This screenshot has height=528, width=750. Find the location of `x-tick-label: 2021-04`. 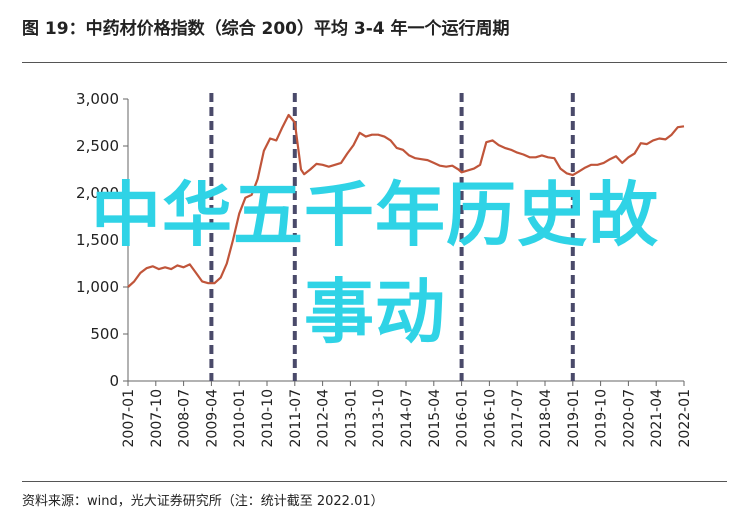

x-tick-label: 2021-04 is located at coordinates (657, 418).